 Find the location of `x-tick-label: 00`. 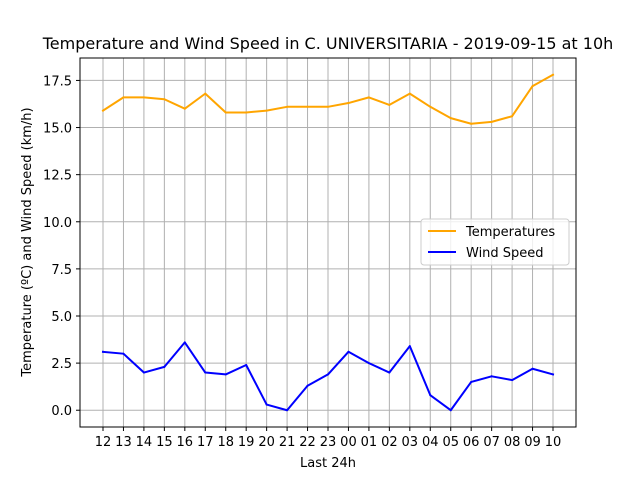

x-tick-label: 00 is located at coordinates (348, 442).